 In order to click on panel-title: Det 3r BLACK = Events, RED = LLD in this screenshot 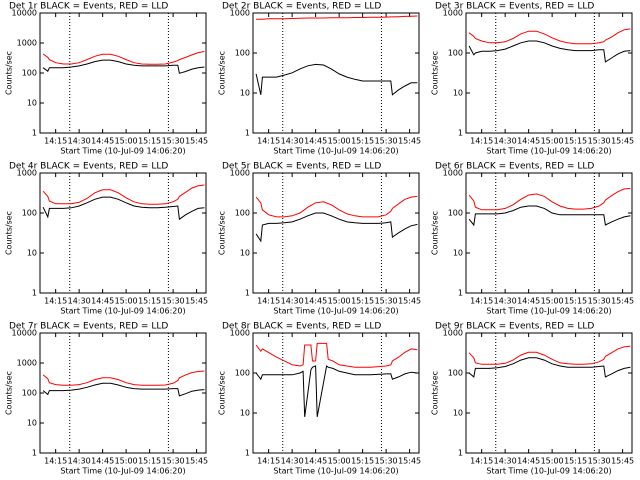, I will do `click(514, 7)`.